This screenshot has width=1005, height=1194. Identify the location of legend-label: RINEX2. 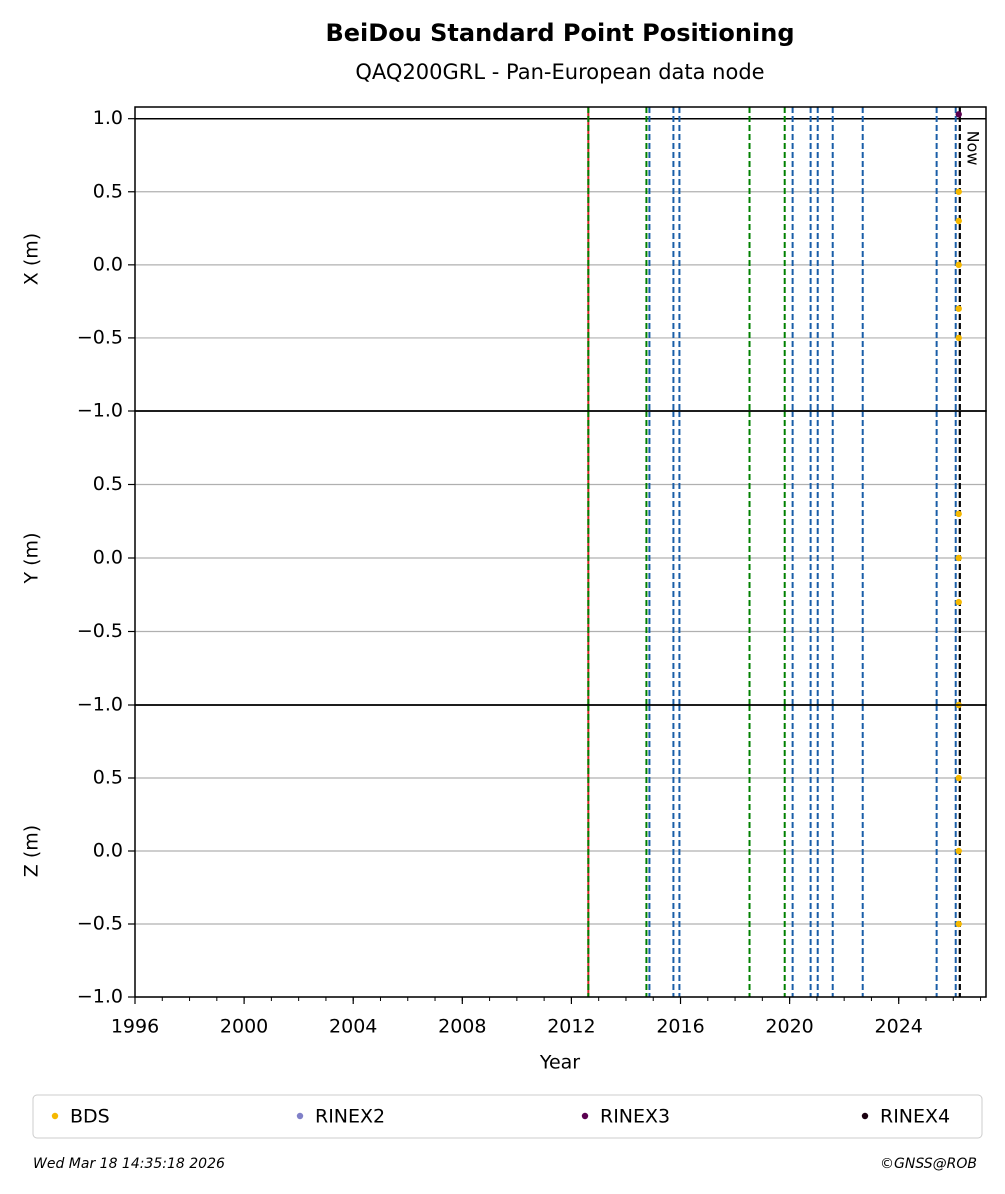
(350, 1117).